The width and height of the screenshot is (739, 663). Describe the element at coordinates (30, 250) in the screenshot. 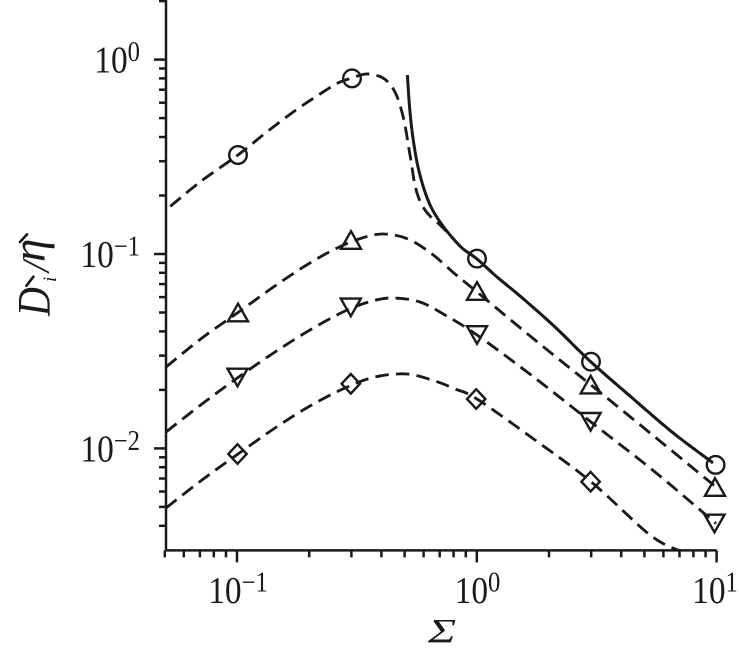

I see `svg-text: η` at that location.